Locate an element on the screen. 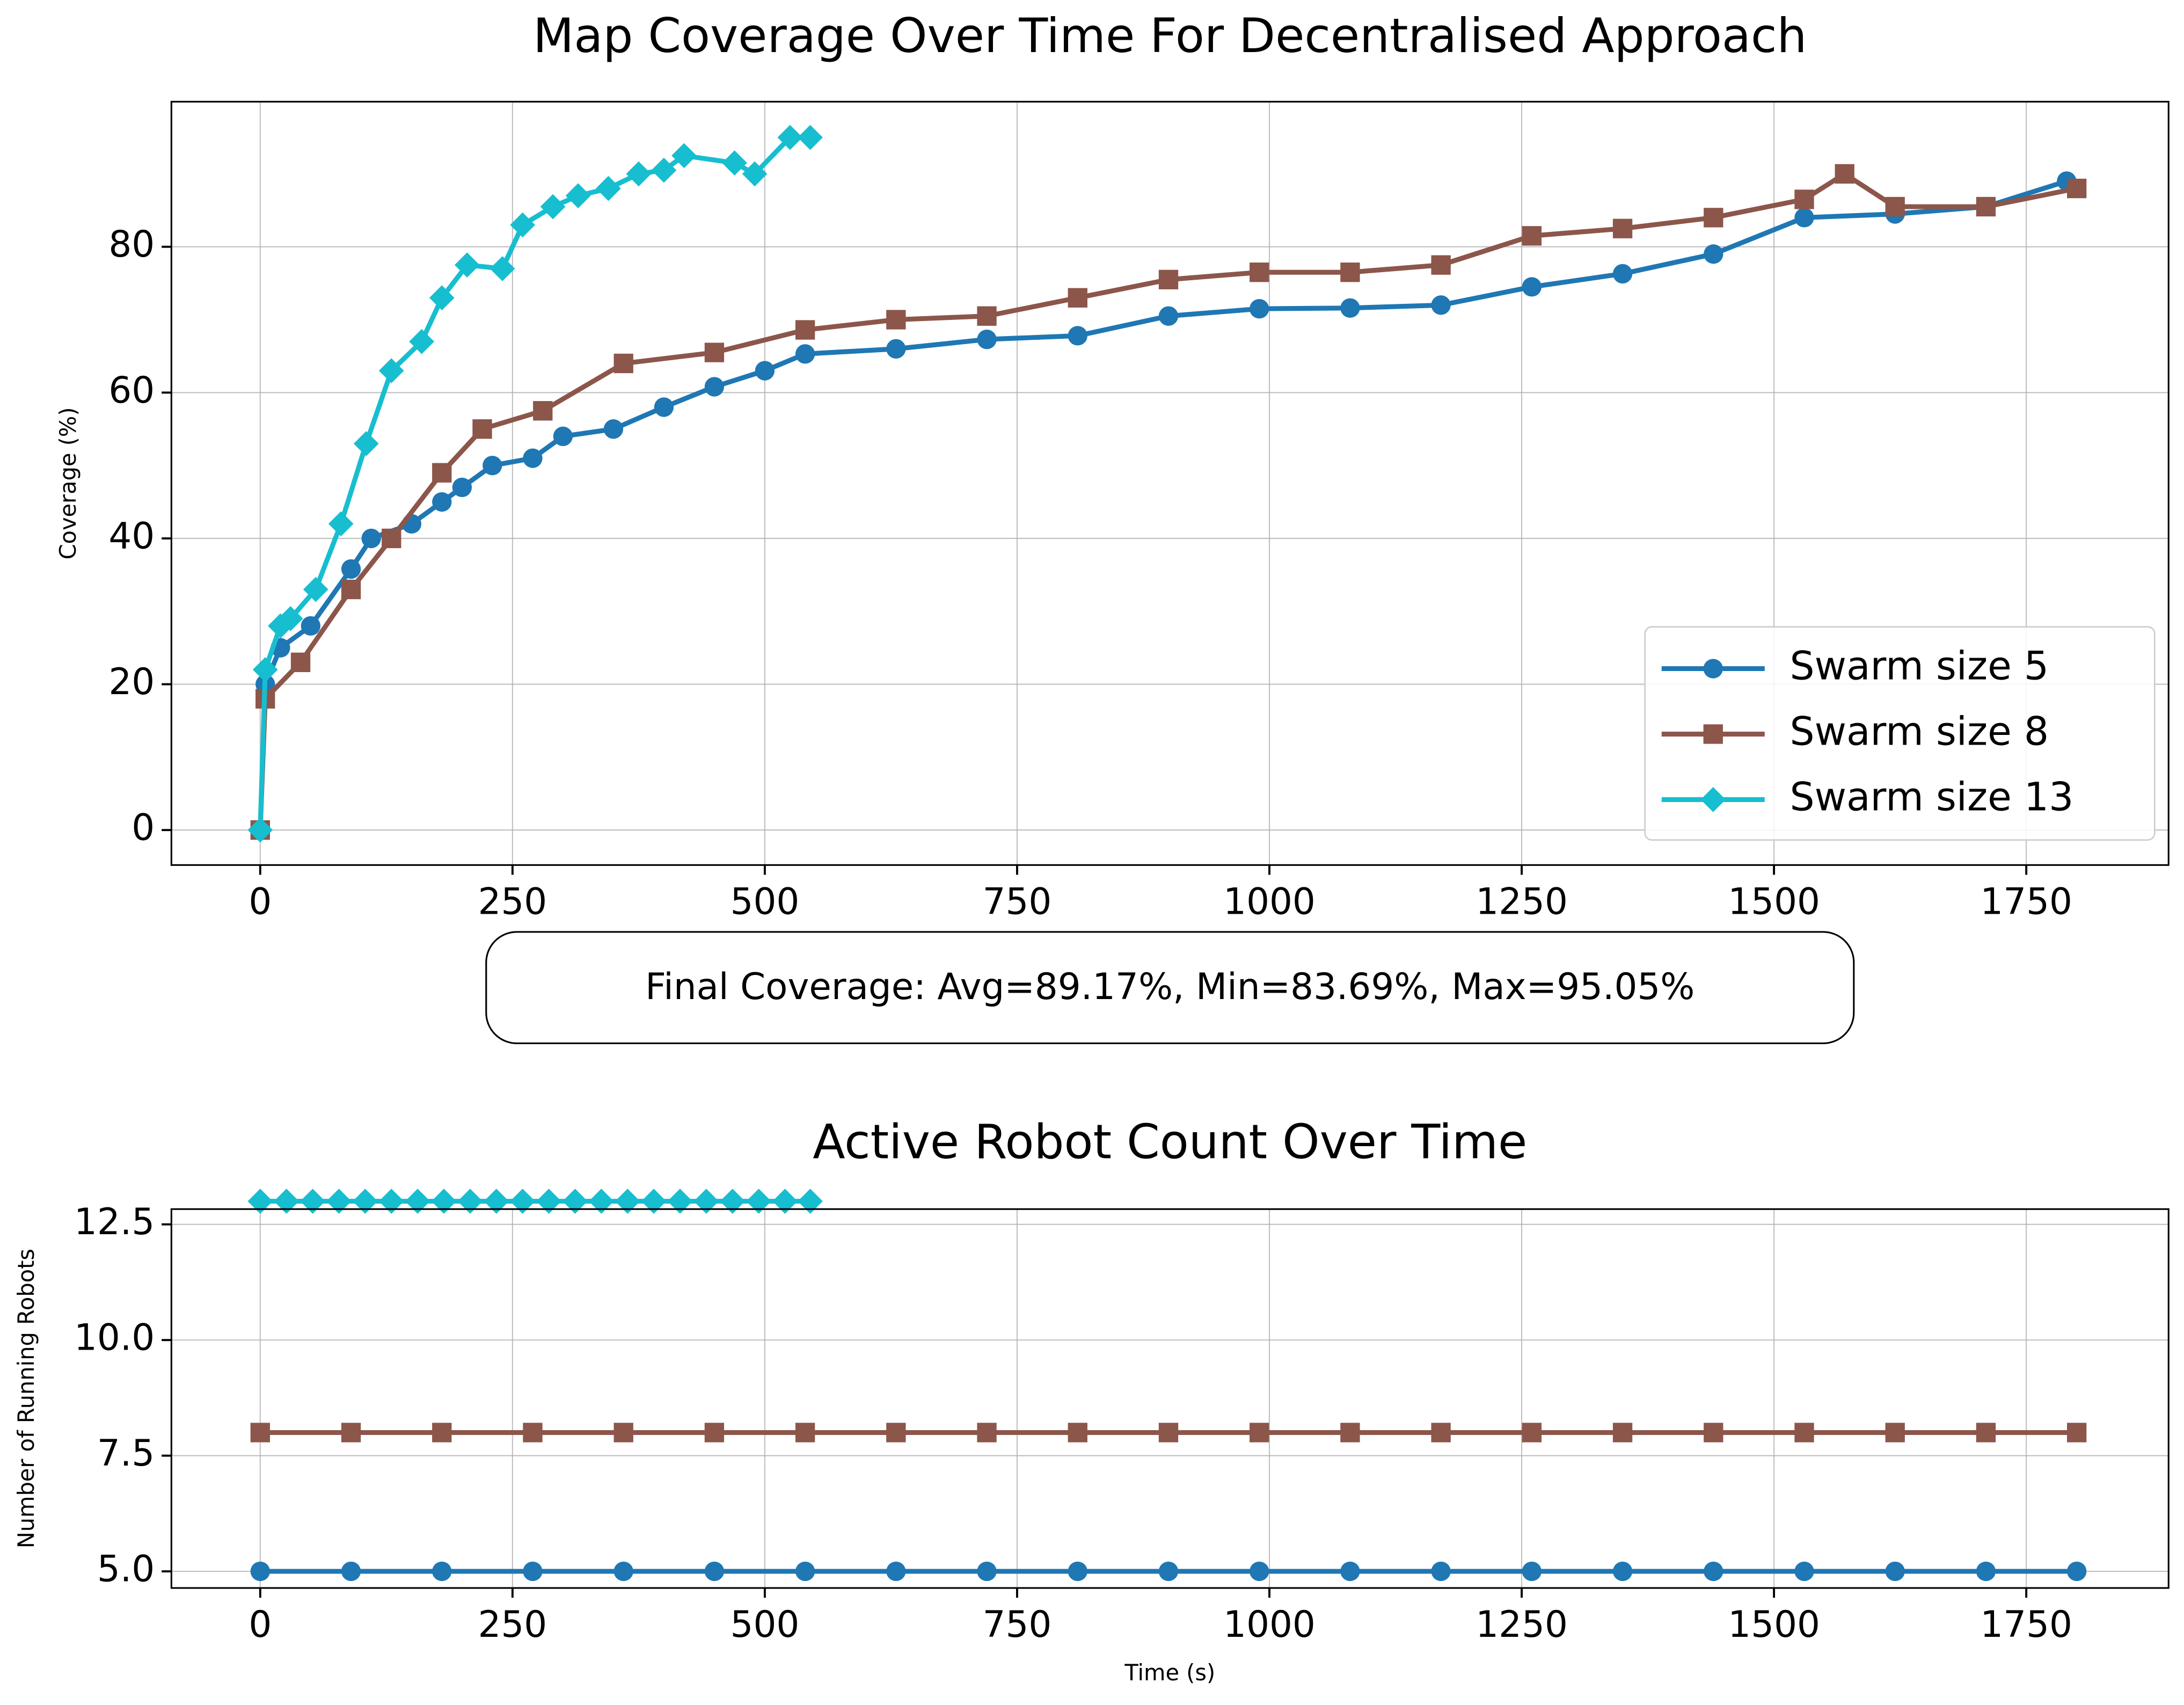  y-tick-label: 80 is located at coordinates (131, 244).